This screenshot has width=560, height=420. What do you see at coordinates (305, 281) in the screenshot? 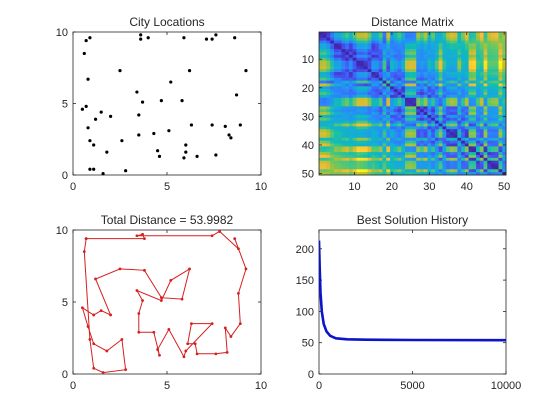
I see `y-tick-label: 150` at bounding box center [305, 281].